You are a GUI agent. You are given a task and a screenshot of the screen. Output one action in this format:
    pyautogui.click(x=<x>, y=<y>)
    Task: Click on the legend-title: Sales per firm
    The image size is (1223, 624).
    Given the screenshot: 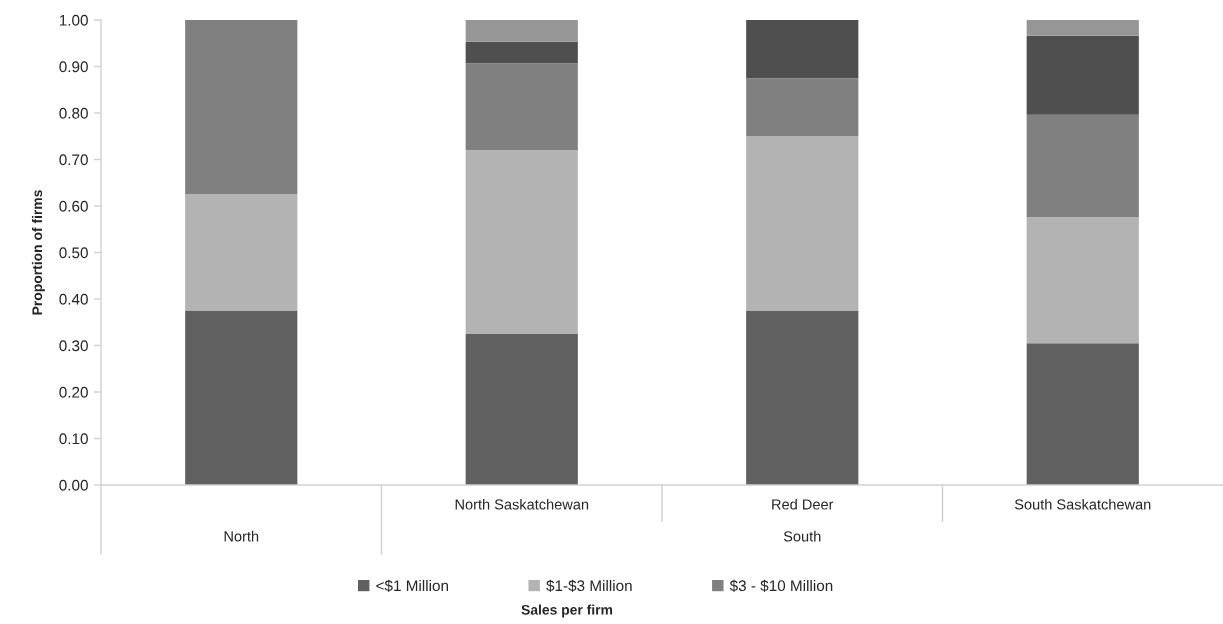 What is the action you would take?
    pyautogui.click(x=567, y=611)
    